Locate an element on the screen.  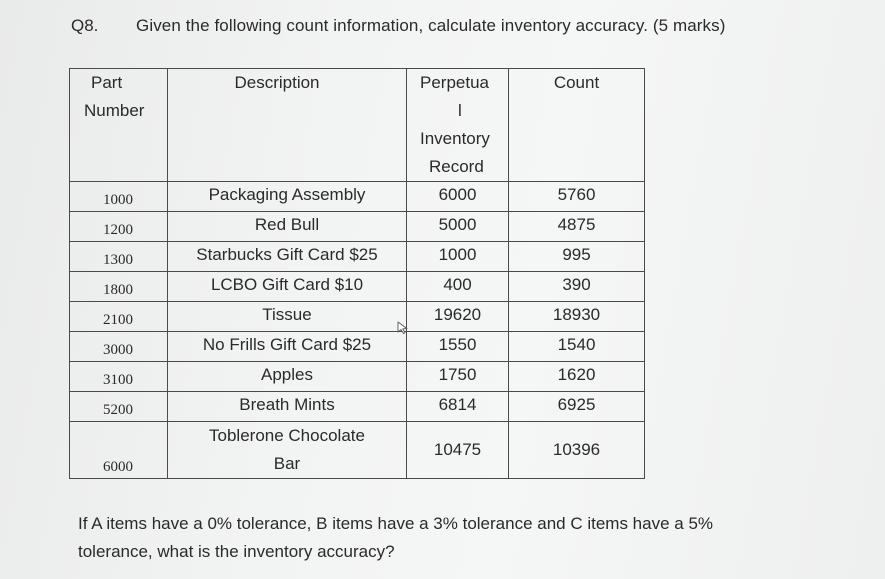
count-cell: 5760 is located at coordinates (576, 196).